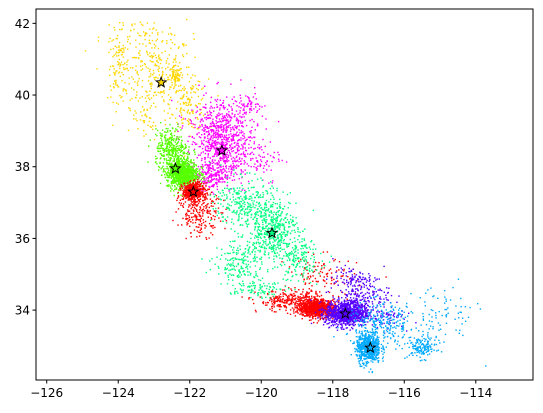 This screenshot has height=413, width=543. Describe the element at coordinates (178, 159) in the screenshot. I see `cluster-2-points` at that location.